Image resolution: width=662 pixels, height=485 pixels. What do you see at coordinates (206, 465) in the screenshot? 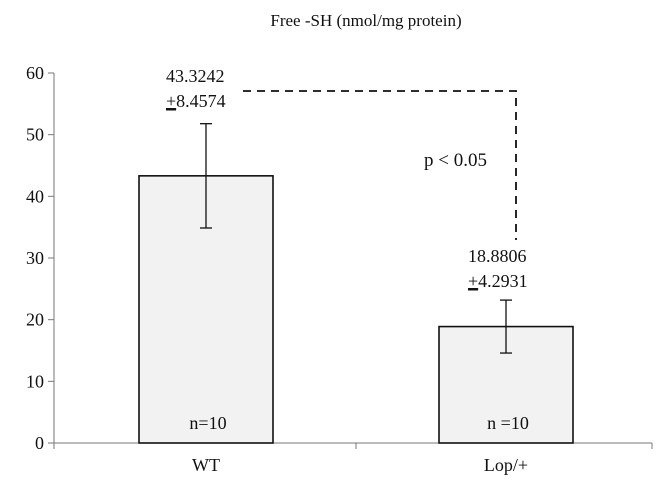
I see `x-tick-label-0: WT` at bounding box center [206, 465].